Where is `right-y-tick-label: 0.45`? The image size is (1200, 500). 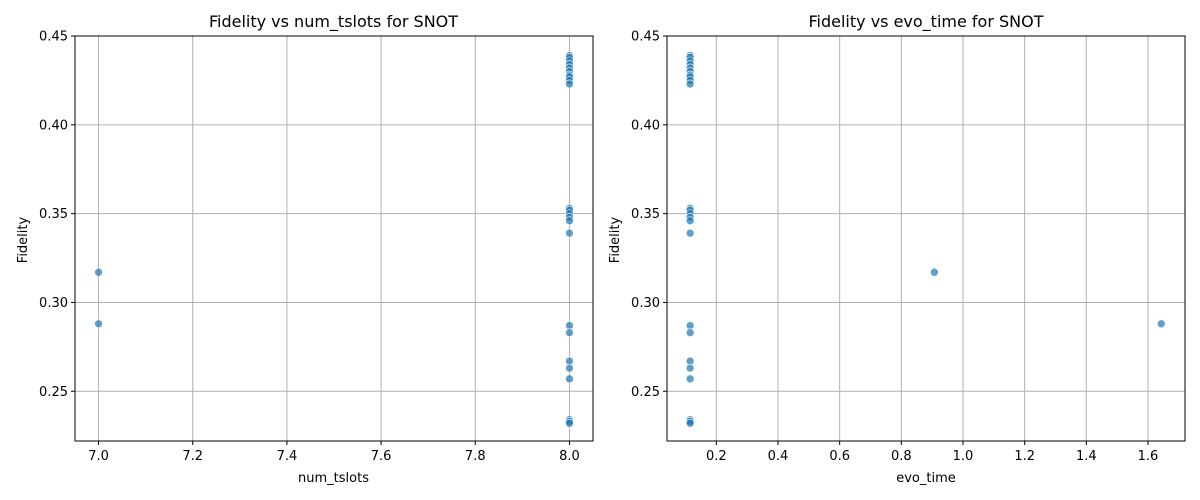
right-y-tick-label: 0.45 is located at coordinates (645, 37).